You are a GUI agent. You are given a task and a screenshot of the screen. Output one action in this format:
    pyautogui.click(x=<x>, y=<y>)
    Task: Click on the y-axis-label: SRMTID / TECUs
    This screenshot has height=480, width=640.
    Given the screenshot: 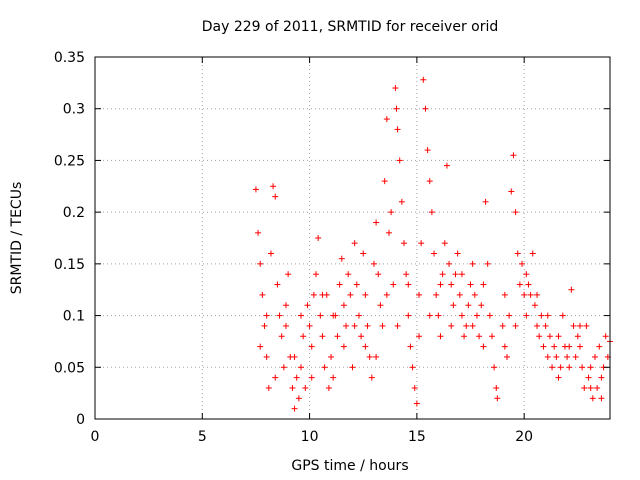 What is the action you would take?
    pyautogui.click(x=17, y=238)
    